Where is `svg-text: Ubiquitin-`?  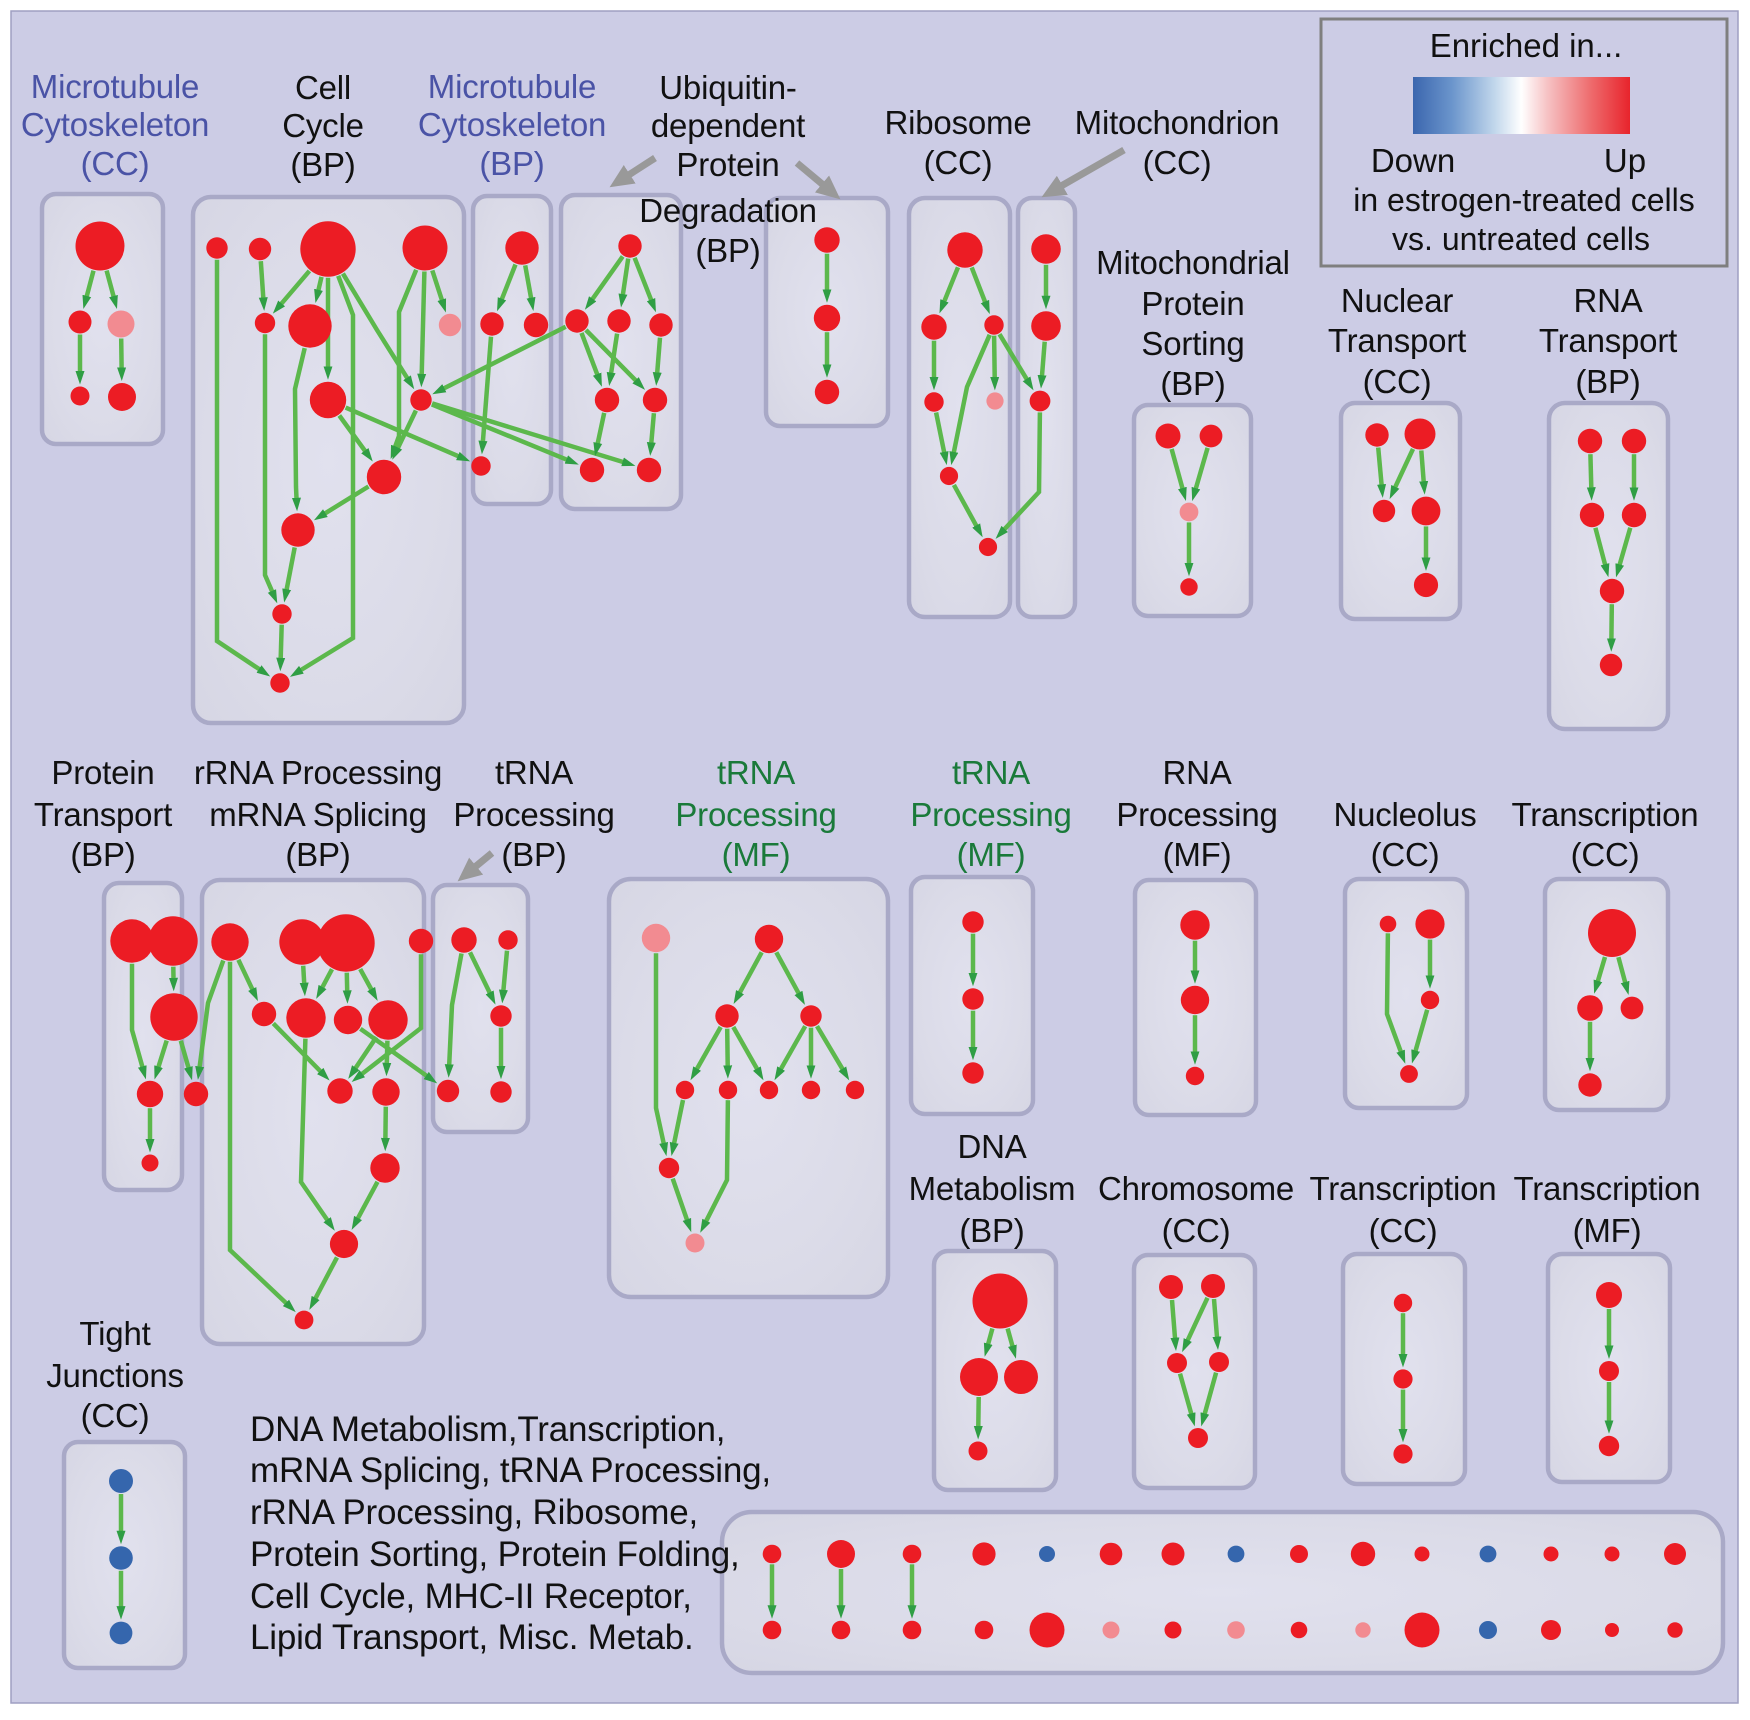 svg-text: Ubiquitin- is located at coordinates (727, 87).